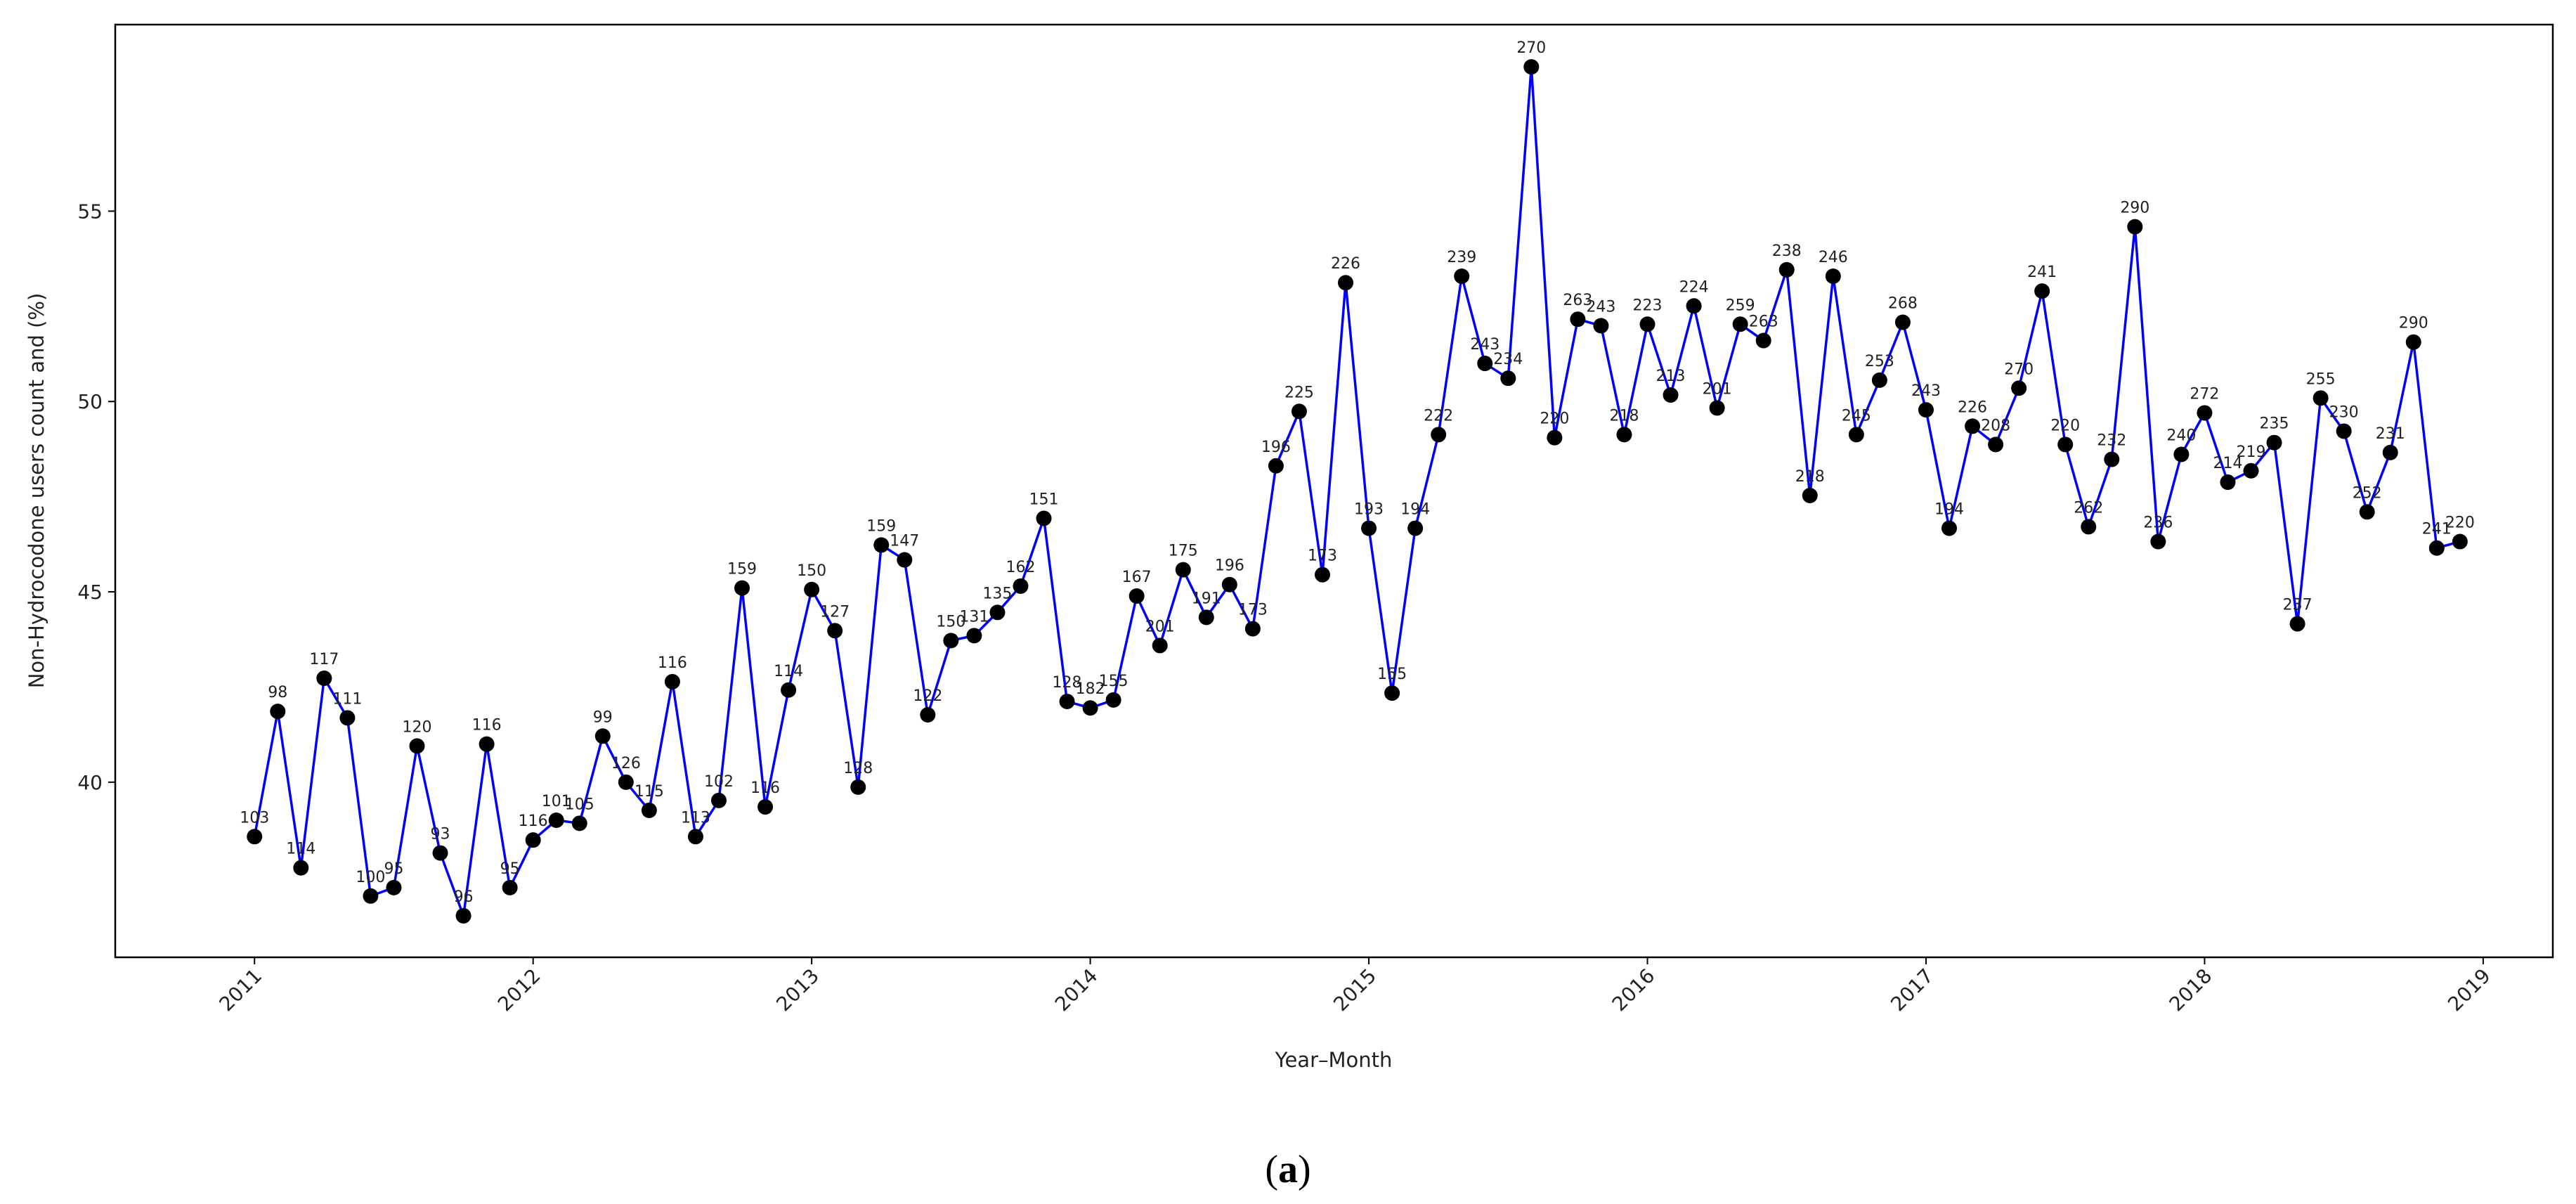 The height and width of the screenshot is (1204, 2576). I want to click on data-label: 270, so click(2019, 369).